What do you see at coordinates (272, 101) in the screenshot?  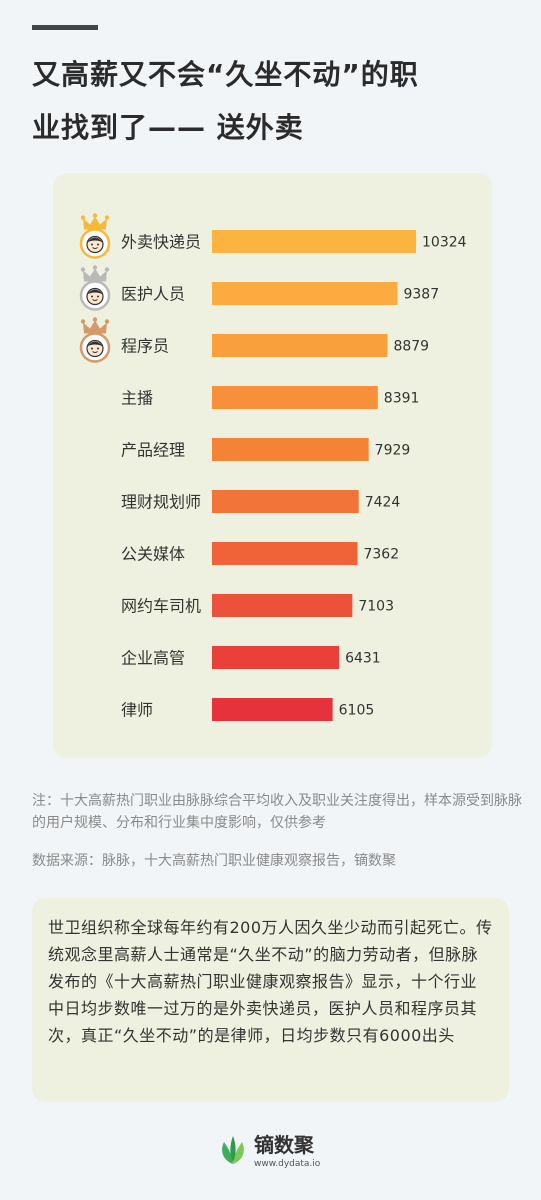 I see `page-title: 又高薪又不会“久坐不动”的职 业找到了—— 送外卖` at bounding box center [272, 101].